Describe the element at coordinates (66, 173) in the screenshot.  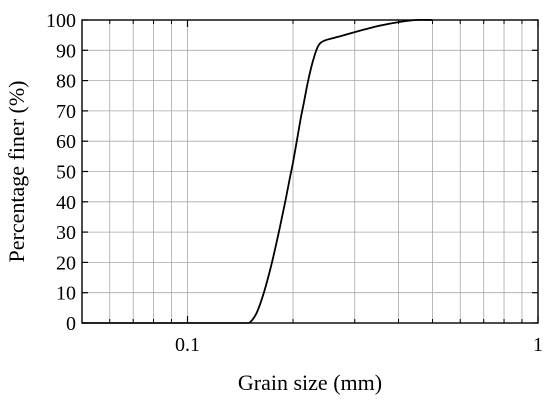
I see `y-tick-label: 50` at that location.